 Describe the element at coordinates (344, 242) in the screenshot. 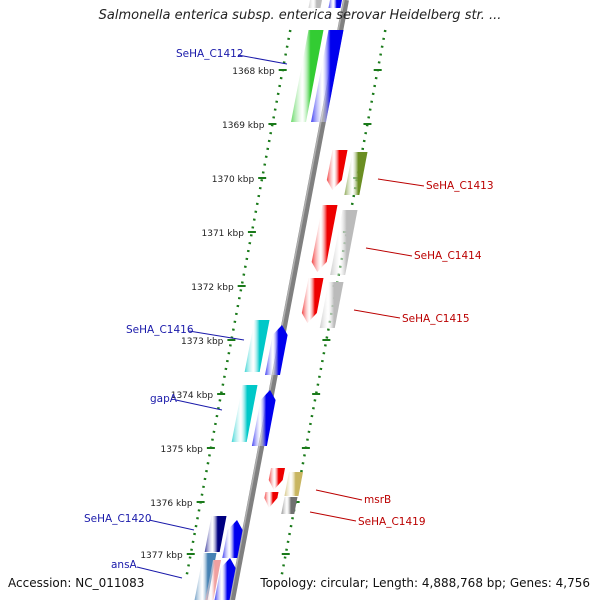

I see `gene-seha-c1414-gray` at that location.